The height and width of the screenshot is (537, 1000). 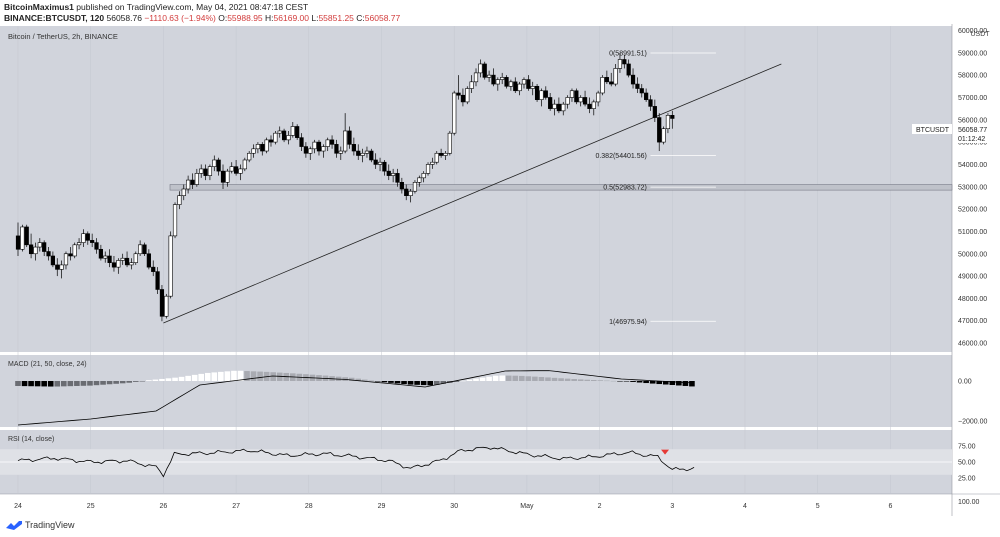 I want to click on price-badge-symbol: BTCUSDT, so click(x=933, y=130).